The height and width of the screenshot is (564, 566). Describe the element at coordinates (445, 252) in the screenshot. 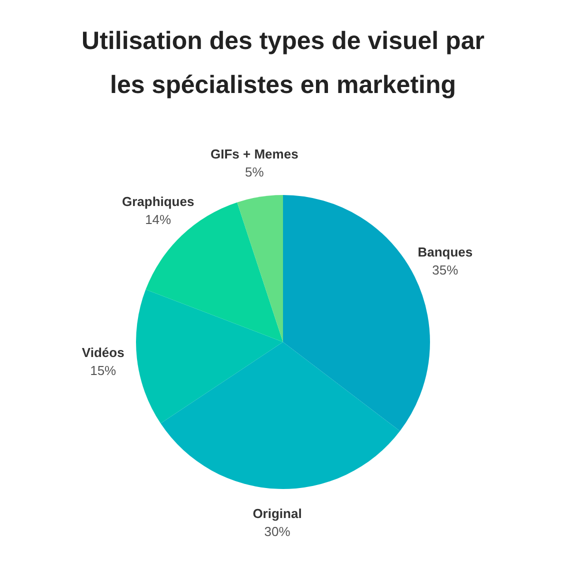

I see `slice-label: Banques` at that location.